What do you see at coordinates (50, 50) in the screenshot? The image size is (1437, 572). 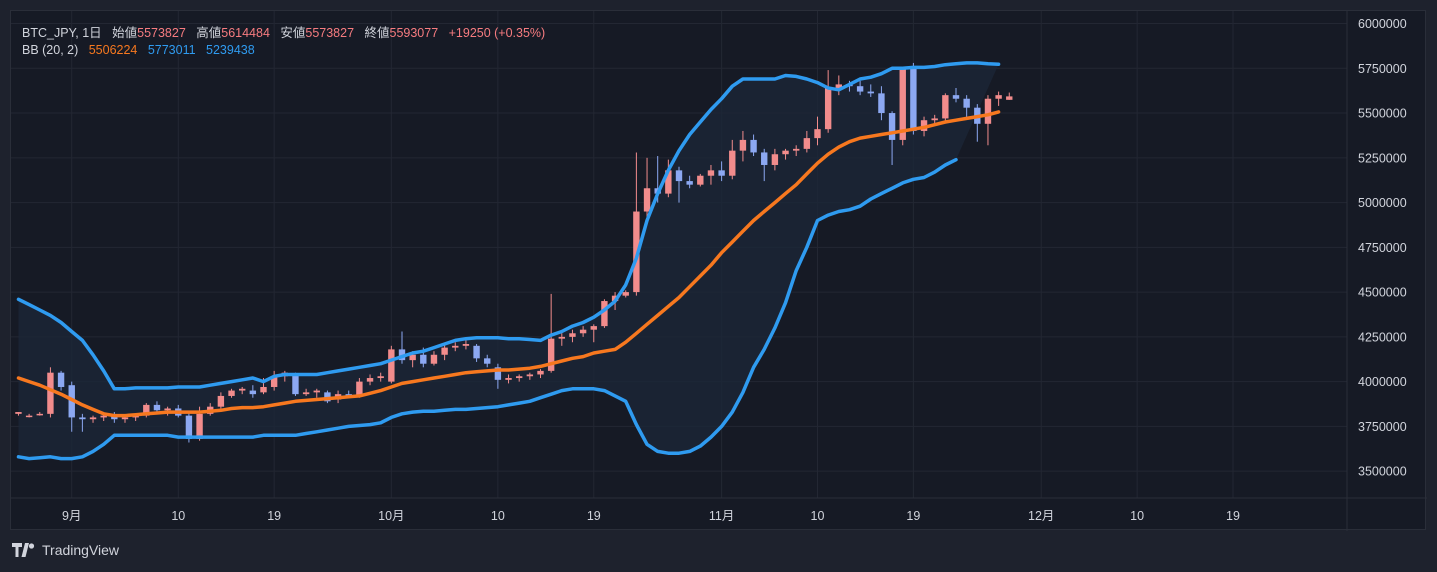 I see `bb-label: BB (20, 2)` at bounding box center [50, 50].